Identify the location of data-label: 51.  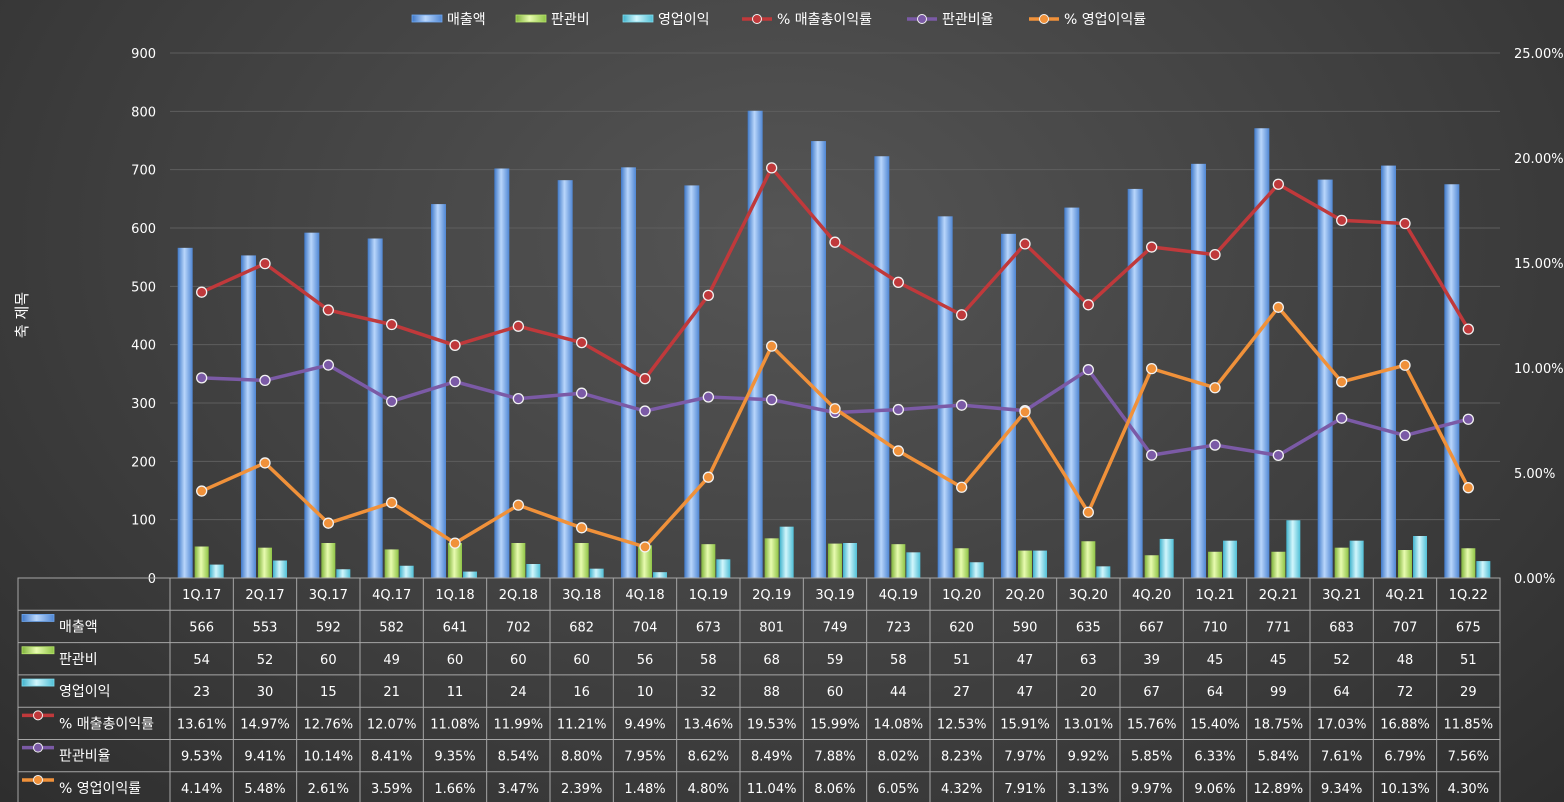
(1468, 660).